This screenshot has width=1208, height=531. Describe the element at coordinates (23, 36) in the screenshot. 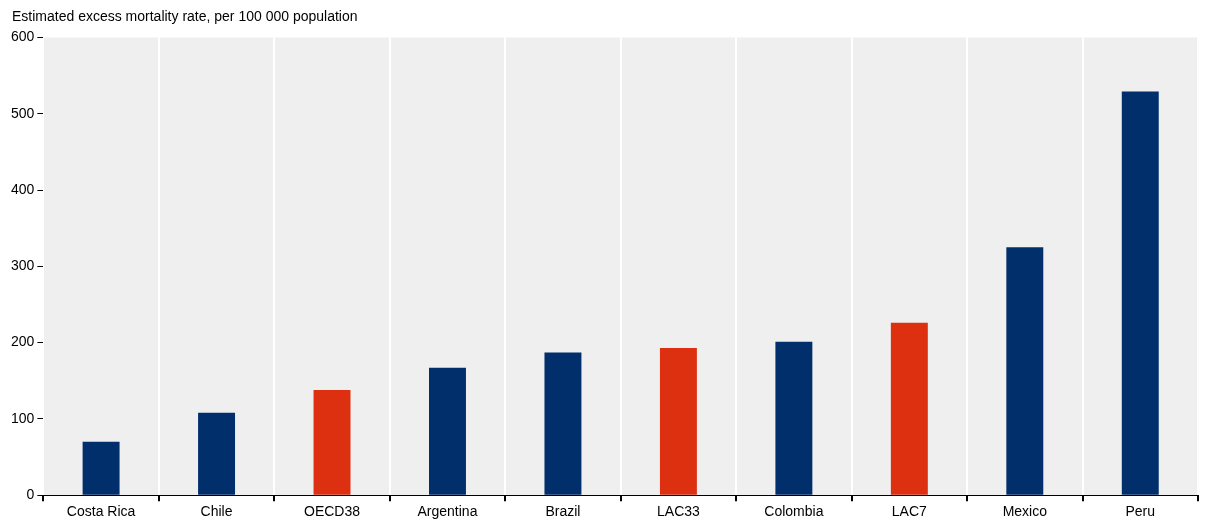

I see `y-tick-label: 600` at that location.